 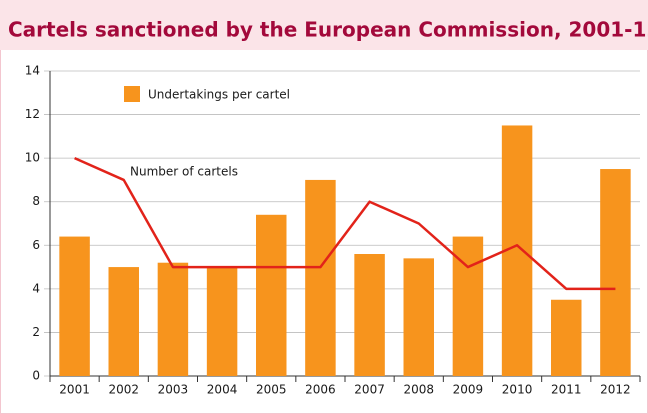 I want to click on y-tick-label: 6, so click(x=36, y=245).